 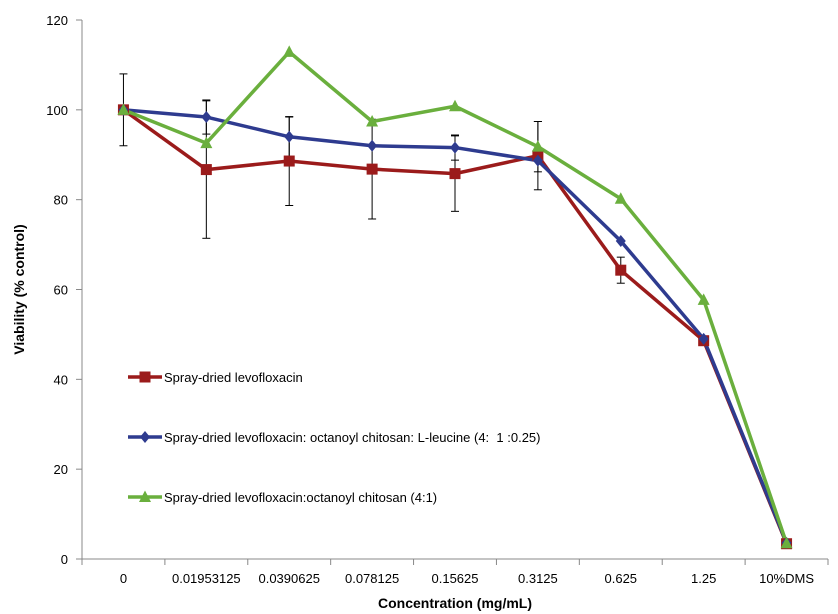 What do you see at coordinates (455, 603) in the screenshot?
I see `x-axis-title: Concentration (mg/mL)` at bounding box center [455, 603].